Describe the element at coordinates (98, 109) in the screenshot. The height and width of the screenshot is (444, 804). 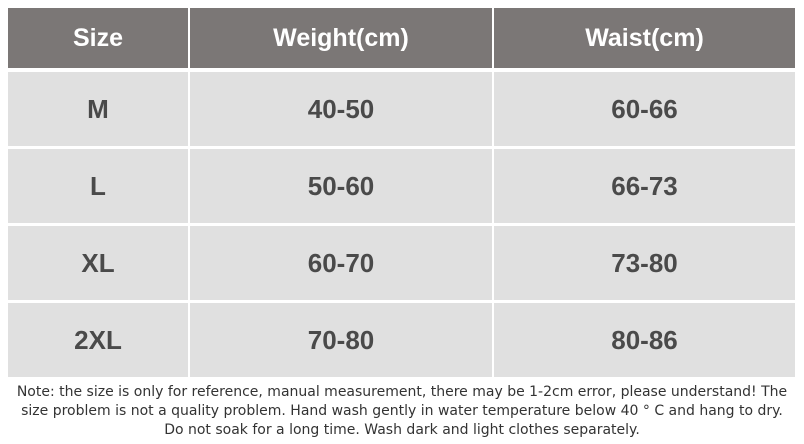
I see `table-cell: M` at that location.